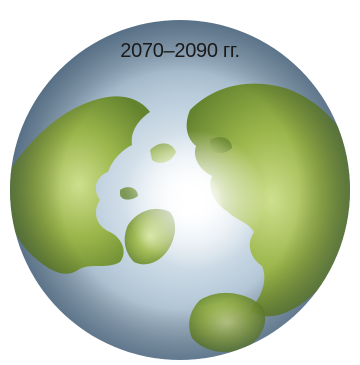 This screenshot has width=360, height=365. Describe the element at coordinates (180, 51) in the screenshot. I see `period-label: 2070–2090 гг.` at that location.